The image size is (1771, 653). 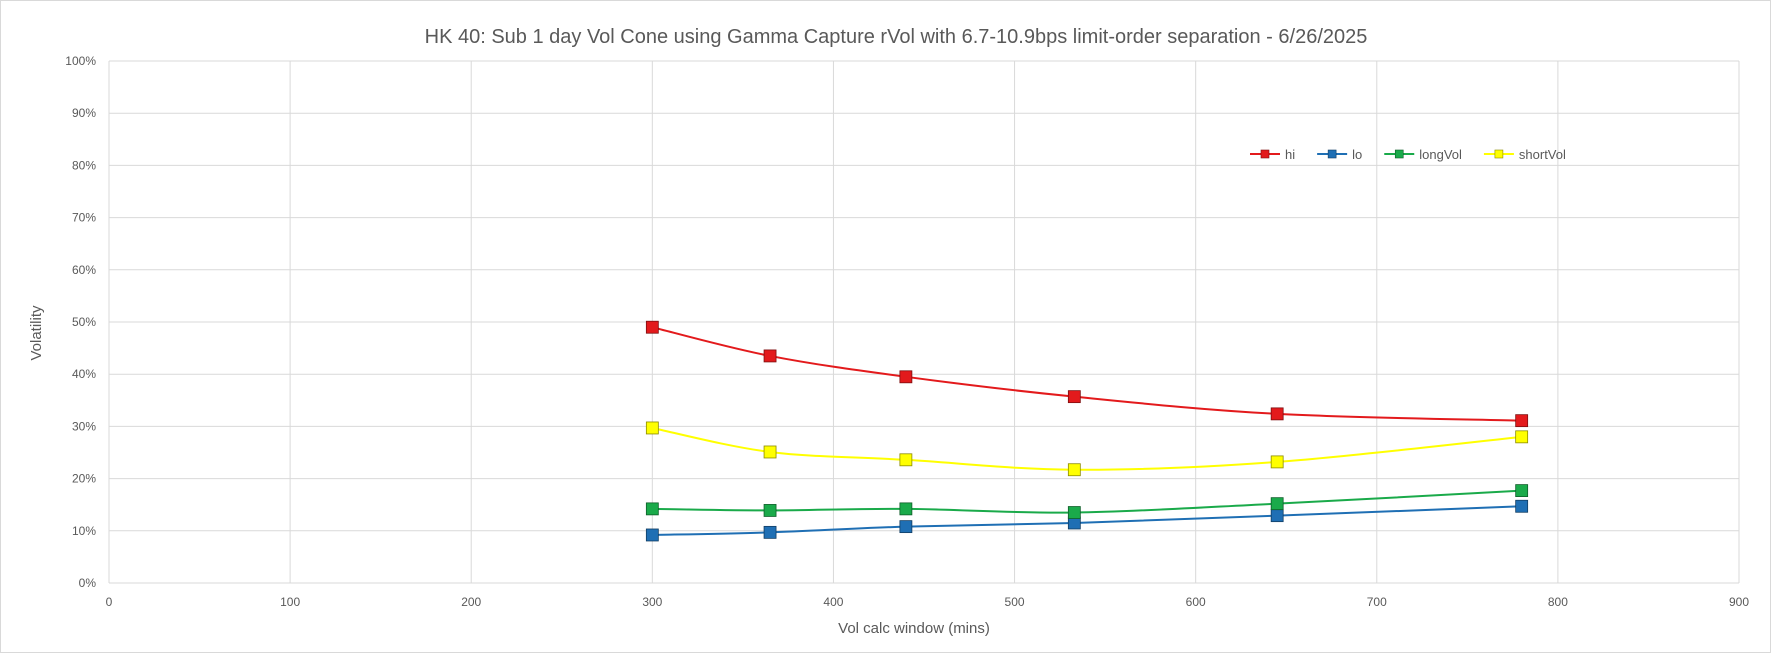 I want to click on x-tick-label: 200, so click(x=471, y=602).